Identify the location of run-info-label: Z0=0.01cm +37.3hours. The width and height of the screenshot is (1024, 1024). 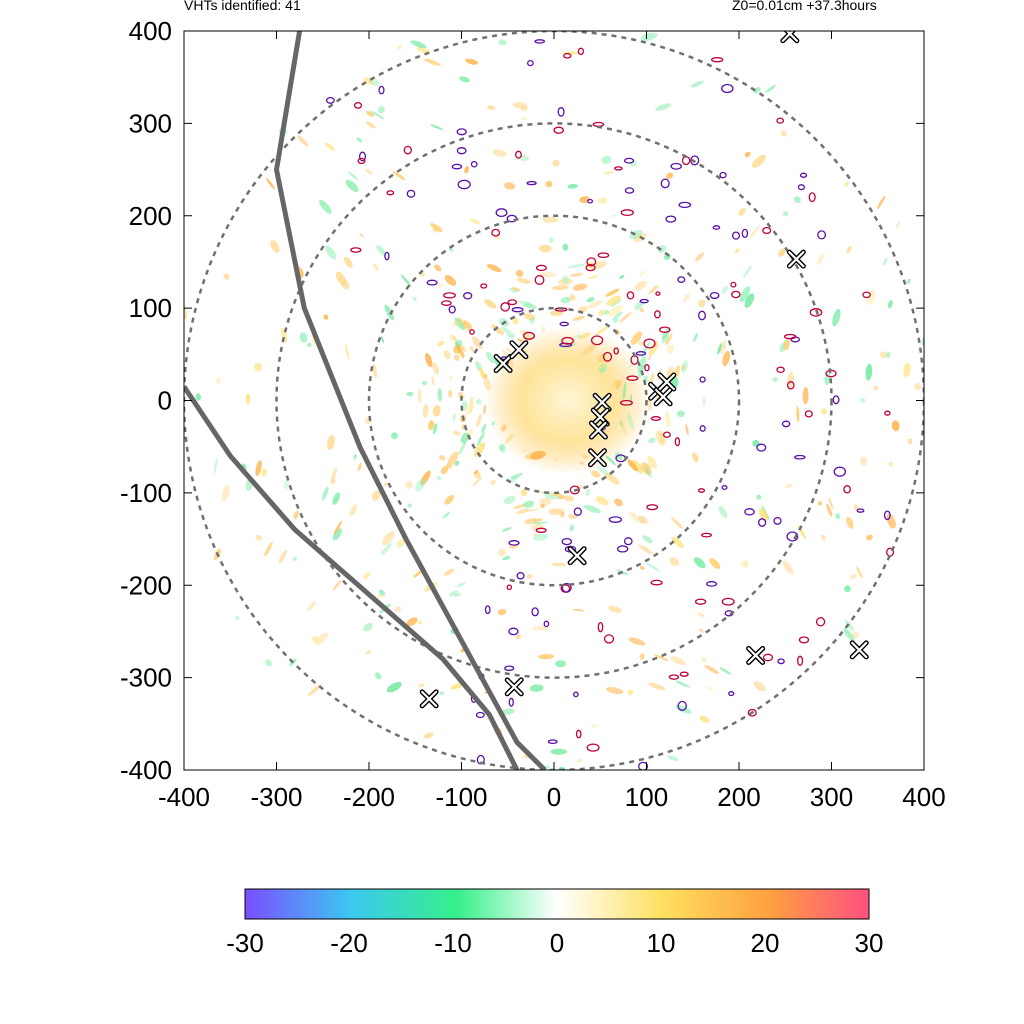
(804, 6).